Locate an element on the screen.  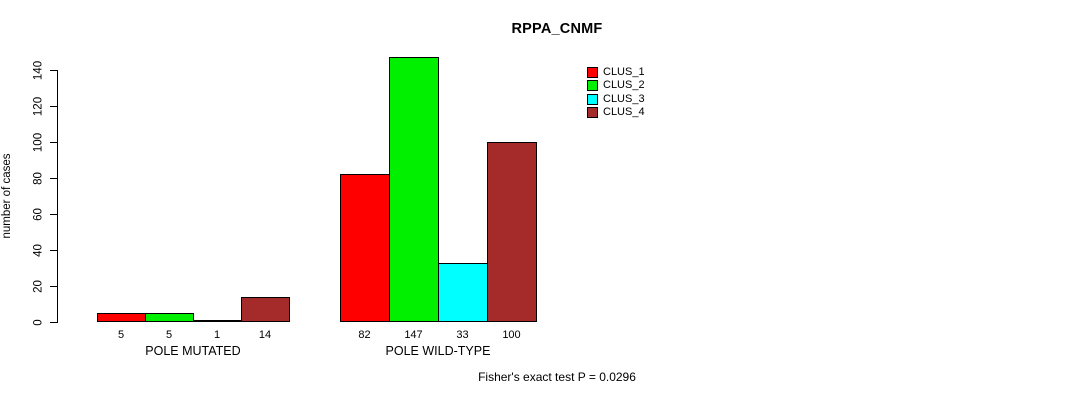
bar-value-label: 100 is located at coordinates (511, 335).